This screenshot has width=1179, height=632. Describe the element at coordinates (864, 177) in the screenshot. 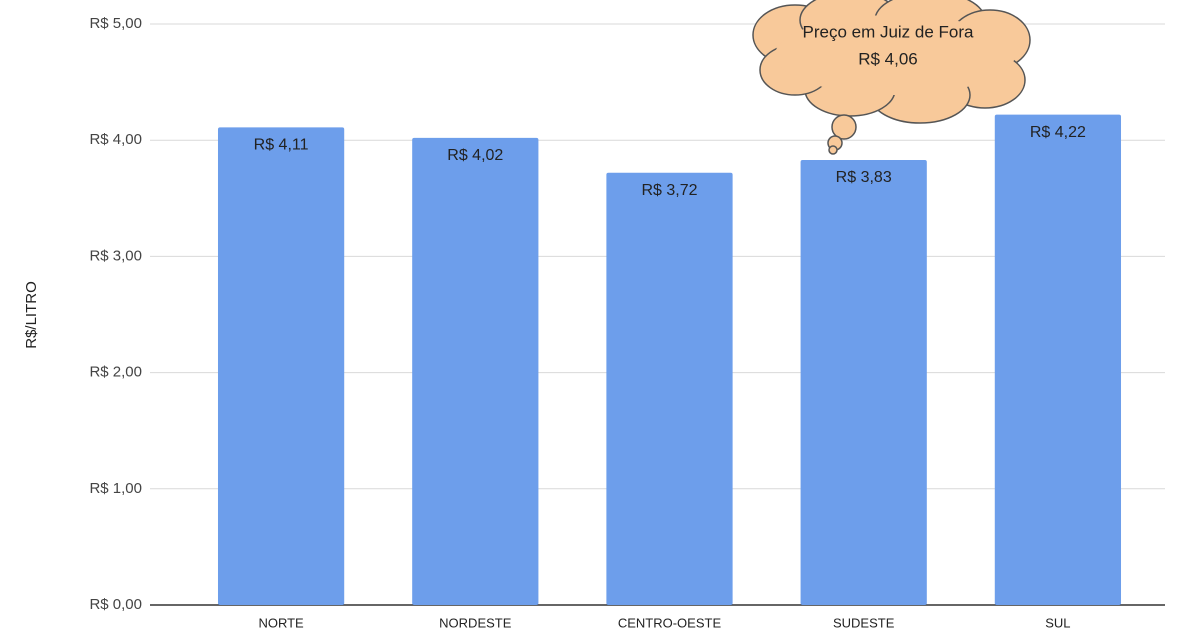

I see `value-label: R$ 3,83` at that location.